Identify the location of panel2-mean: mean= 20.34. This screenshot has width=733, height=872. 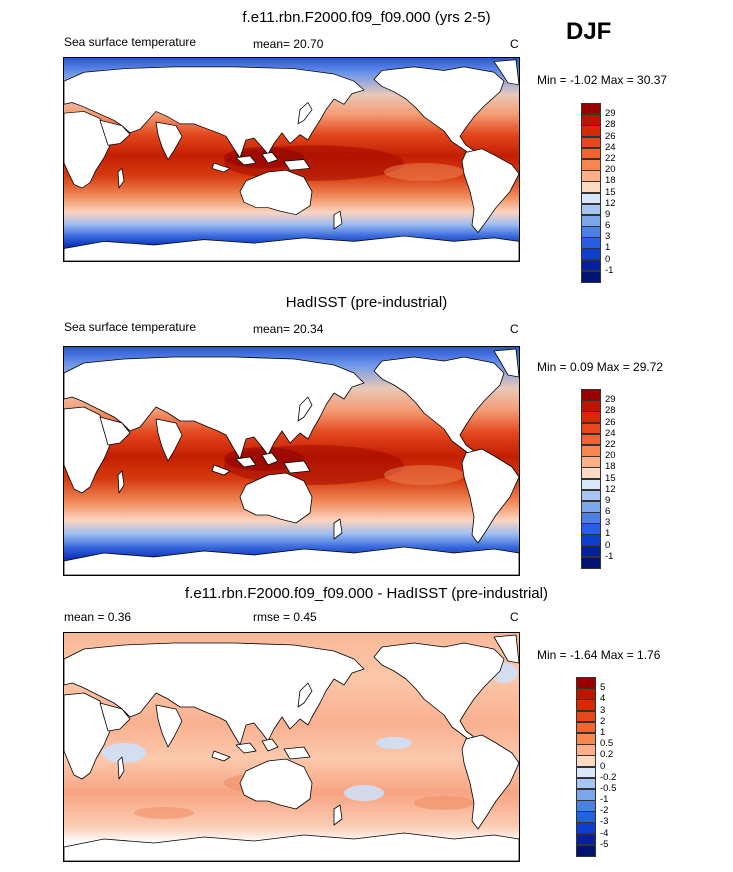
(288, 329).